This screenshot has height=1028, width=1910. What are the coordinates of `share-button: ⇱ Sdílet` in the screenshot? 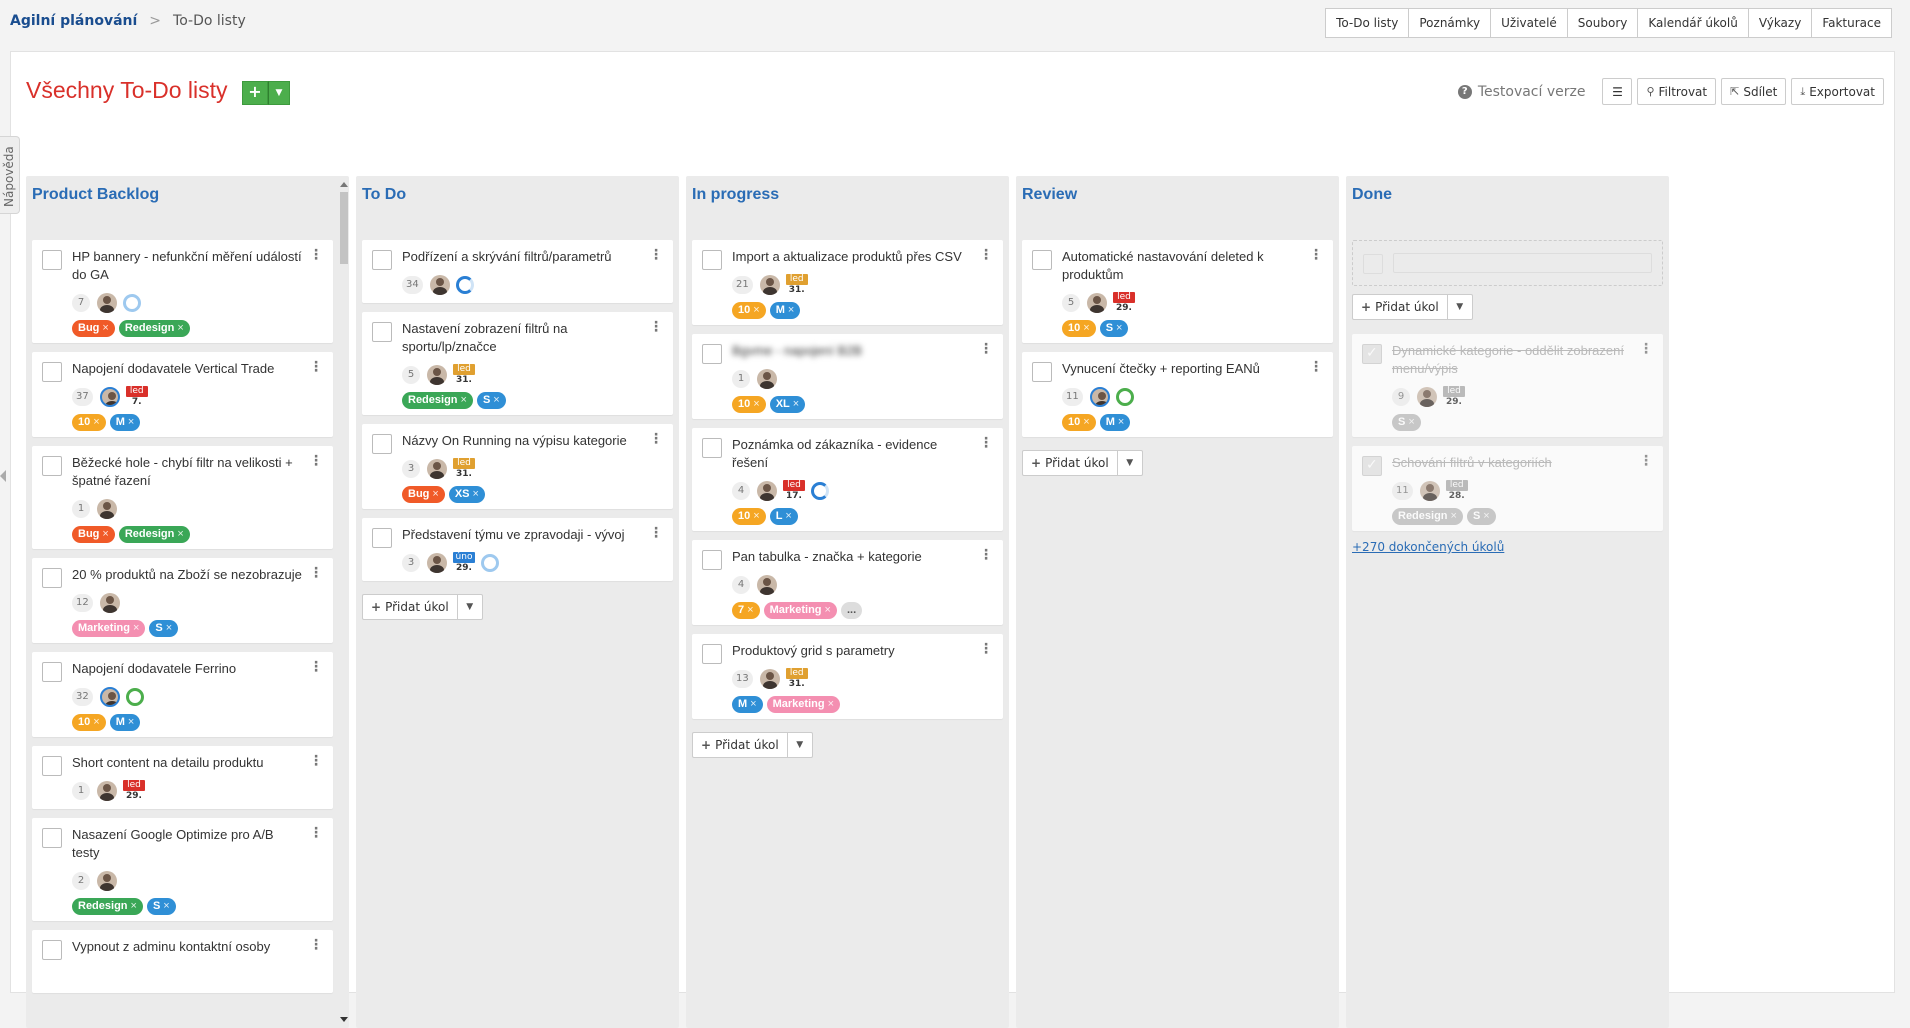 It's located at (1754, 91).